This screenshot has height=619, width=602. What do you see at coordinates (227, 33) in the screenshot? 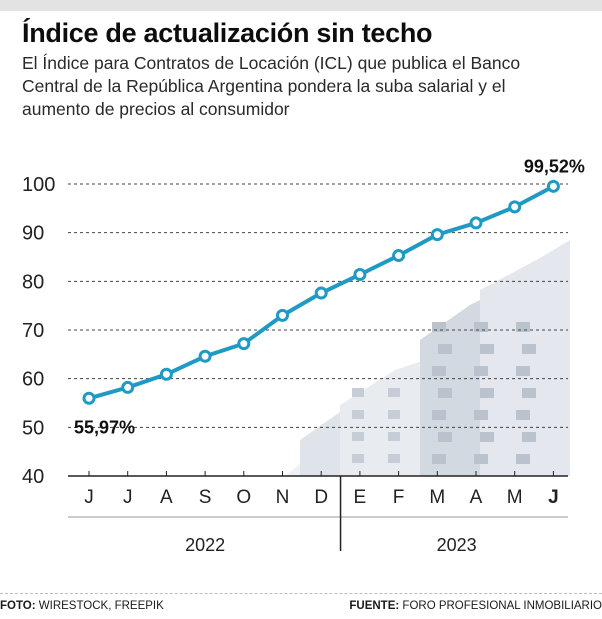
I see `chart-title: Índice de actualización sin techo` at bounding box center [227, 33].